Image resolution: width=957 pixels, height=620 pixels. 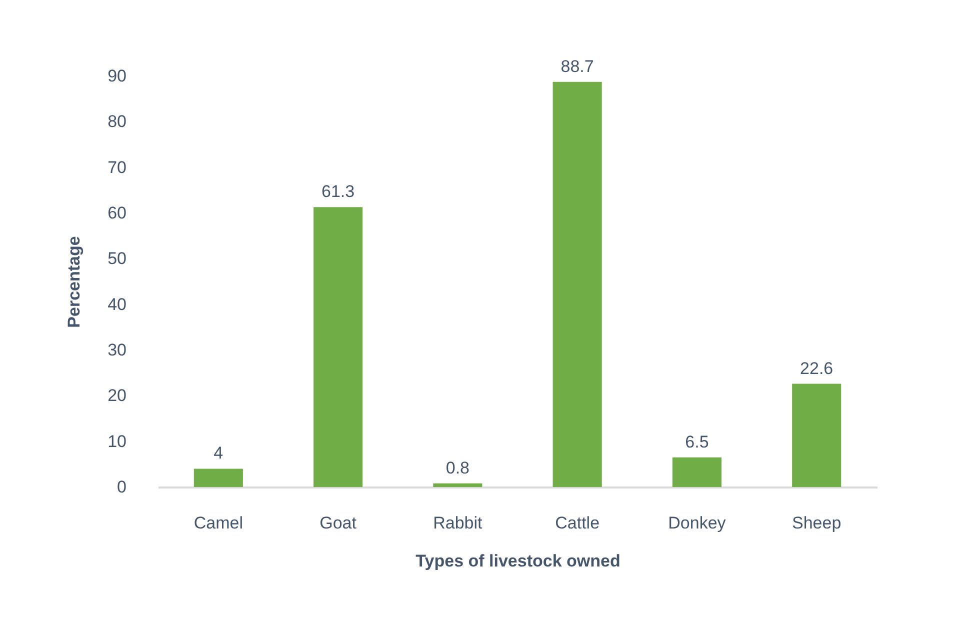 What do you see at coordinates (817, 368) in the screenshot?
I see `data-label: 22.6` at bounding box center [817, 368].